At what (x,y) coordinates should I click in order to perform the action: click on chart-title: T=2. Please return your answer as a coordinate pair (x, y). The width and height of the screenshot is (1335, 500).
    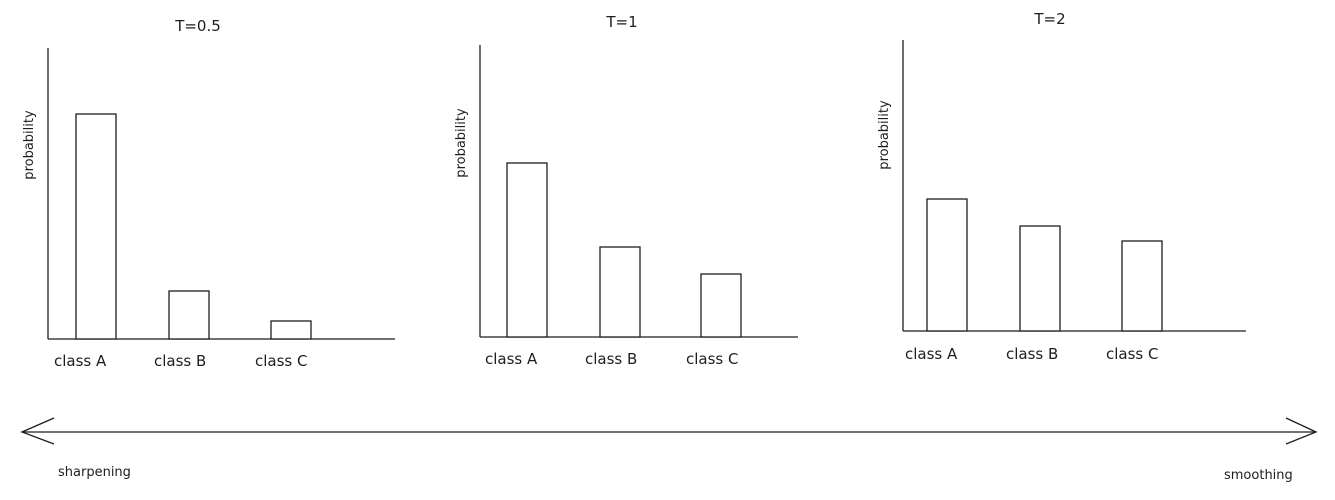
    Looking at the image, I should click on (1049, 19).